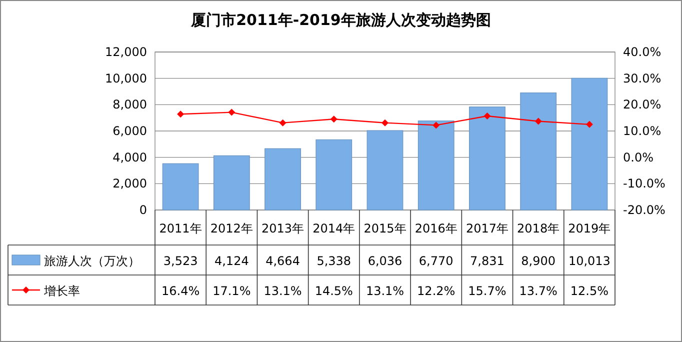 Image resolution: width=682 pixels, height=342 pixels. I want to click on x-tick-label: 2017年, so click(487, 229).